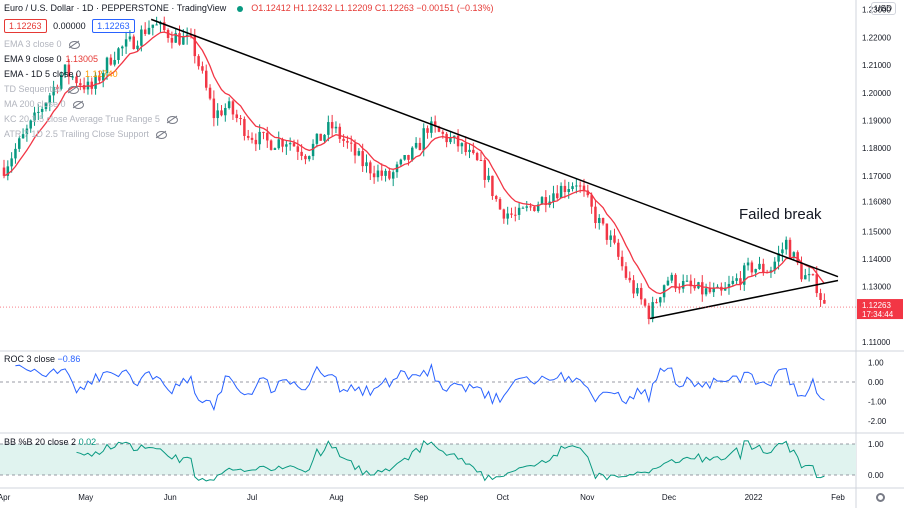 This screenshot has width=904, height=508. What do you see at coordinates (876, 287) in the screenshot?
I see `y-tick-label: 1.13000` at bounding box center [876, 287].